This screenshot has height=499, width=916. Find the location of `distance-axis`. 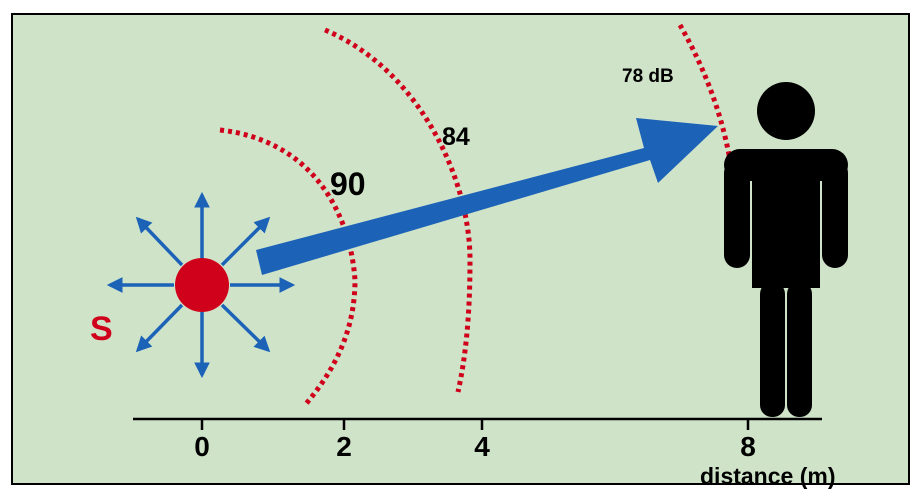

distance-axis is located at coordinates (477, 423).